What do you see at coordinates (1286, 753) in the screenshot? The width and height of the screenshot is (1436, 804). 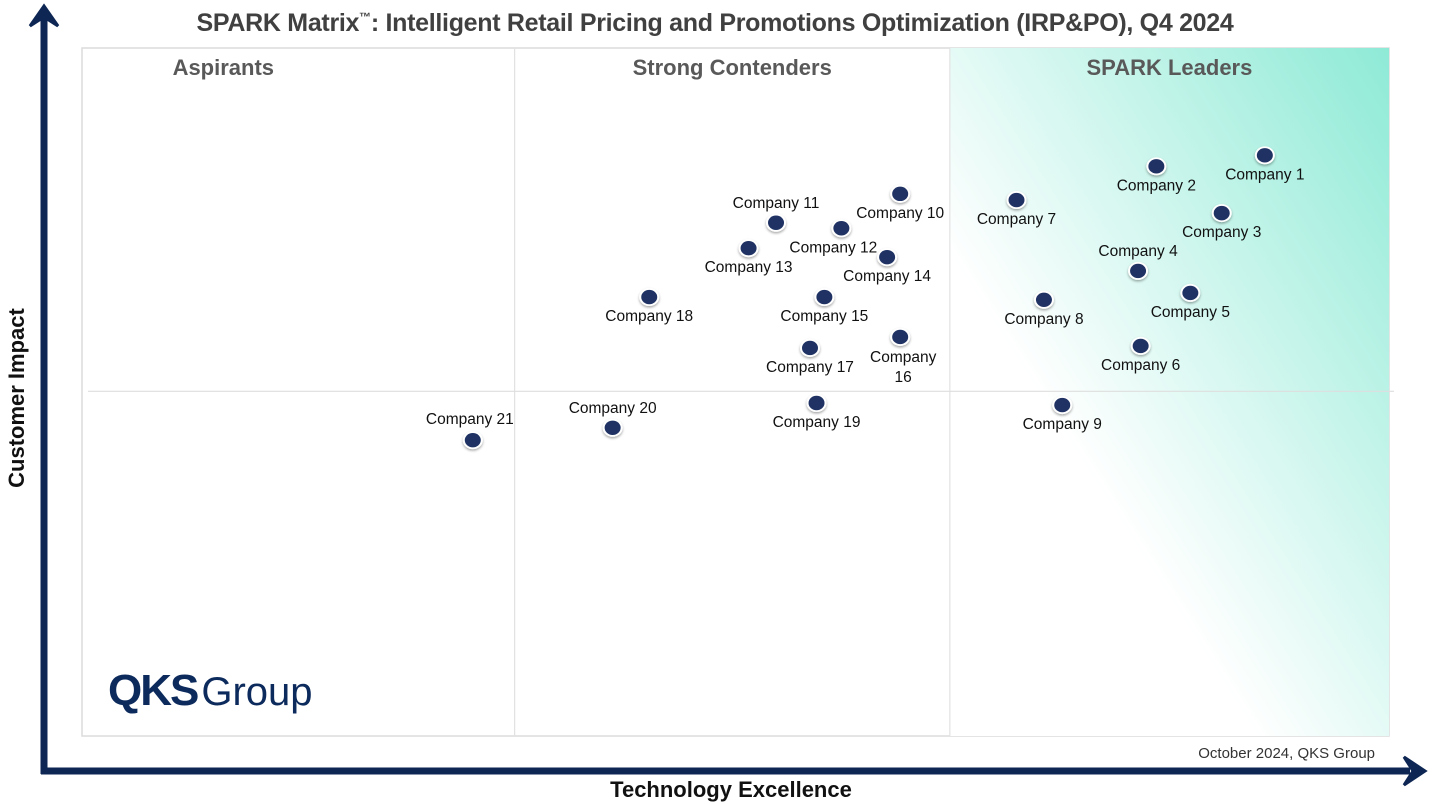 I see `source-footer: October 2024, QKS Group` at bounding box center [1286, 753].